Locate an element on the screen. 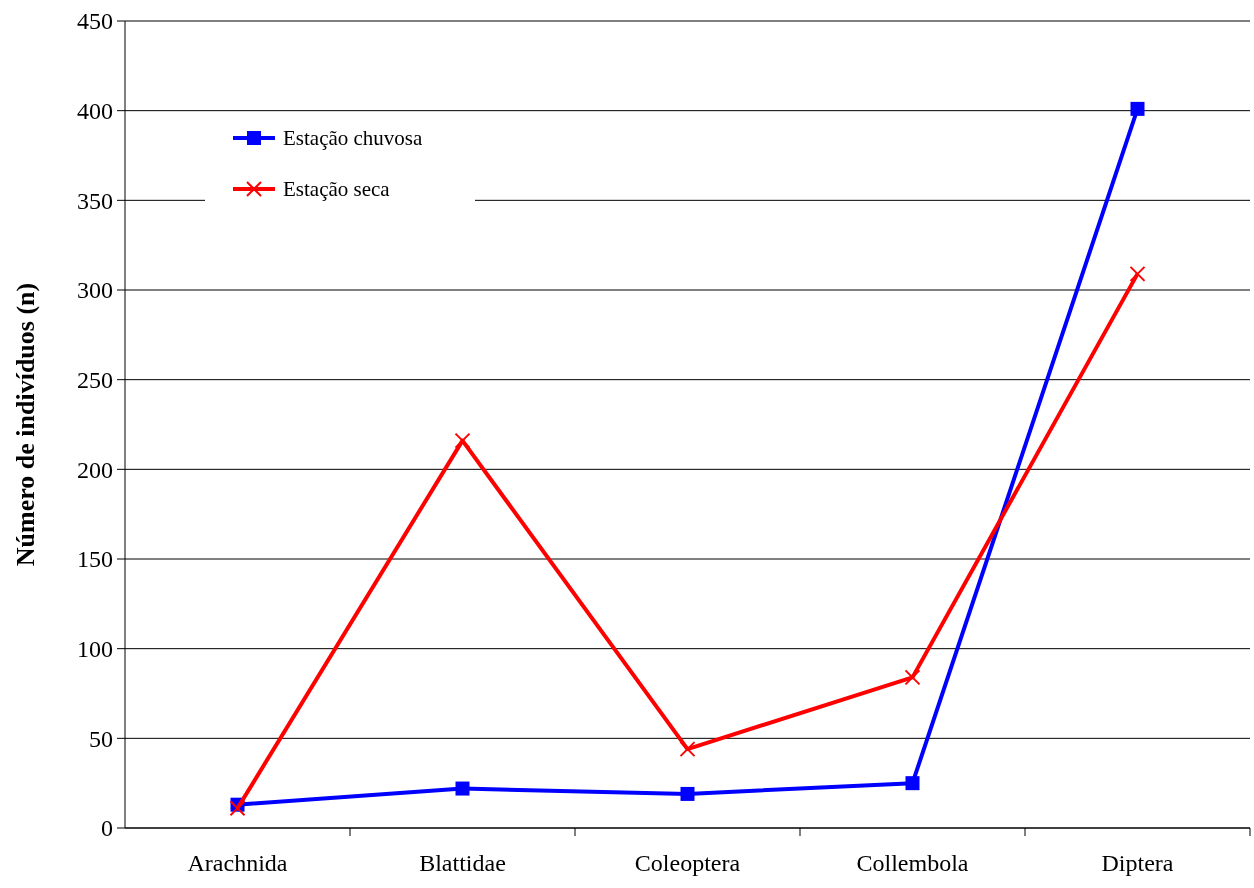 The width and height of the screenshot is (1254, 888). y-tick-label: 50 is located at coordinates (101, 738).